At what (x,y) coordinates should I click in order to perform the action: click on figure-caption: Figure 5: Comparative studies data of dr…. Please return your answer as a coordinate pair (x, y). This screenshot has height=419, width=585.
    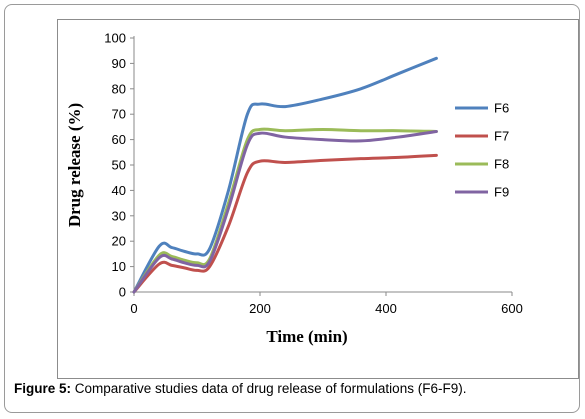
    Looking at the image, I should click on (294, 388).